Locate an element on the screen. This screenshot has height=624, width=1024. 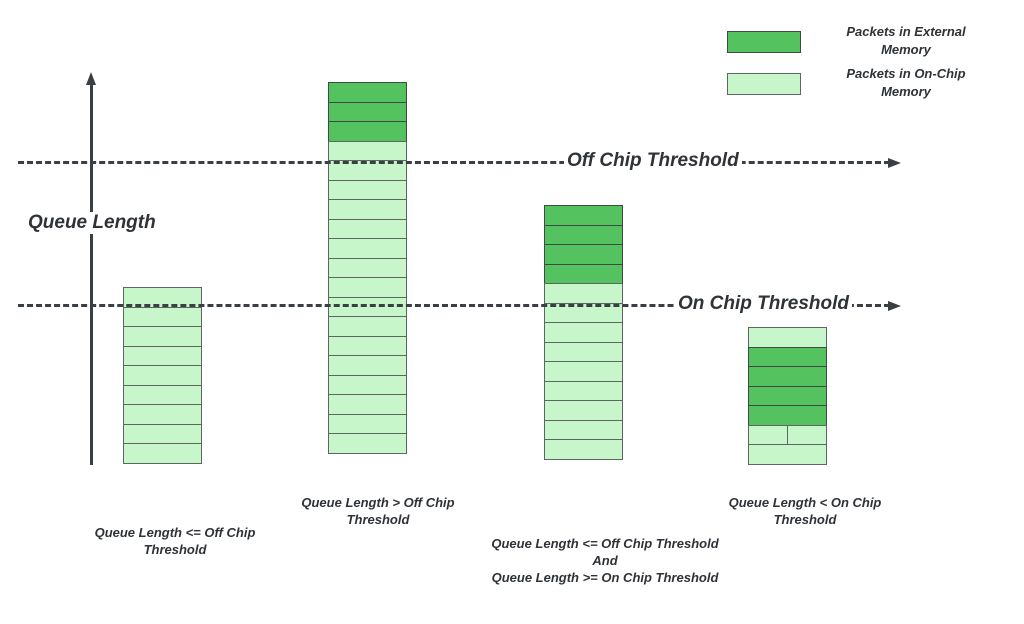
off-chip-threshold-label: Off Chip Threshold is located at coordinates (653, 161).